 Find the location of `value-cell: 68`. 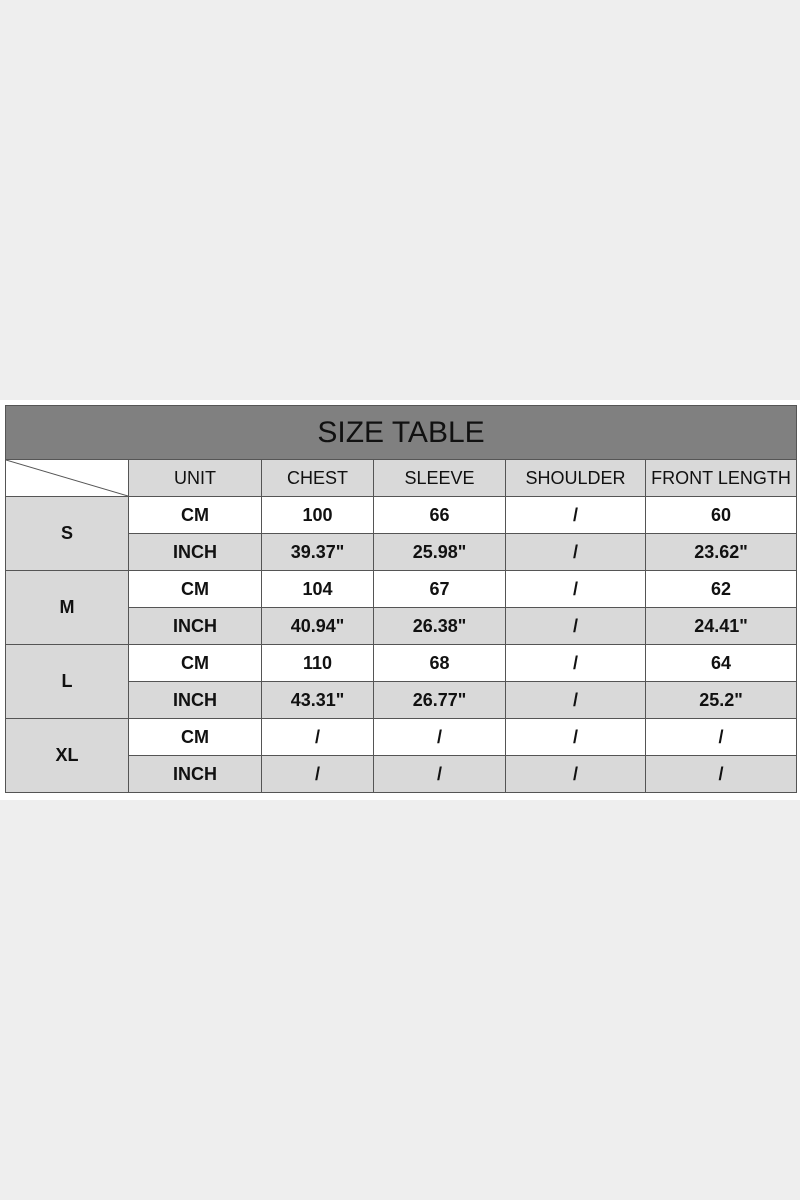

value-cell: 68 is located at coordinates (439, 663).